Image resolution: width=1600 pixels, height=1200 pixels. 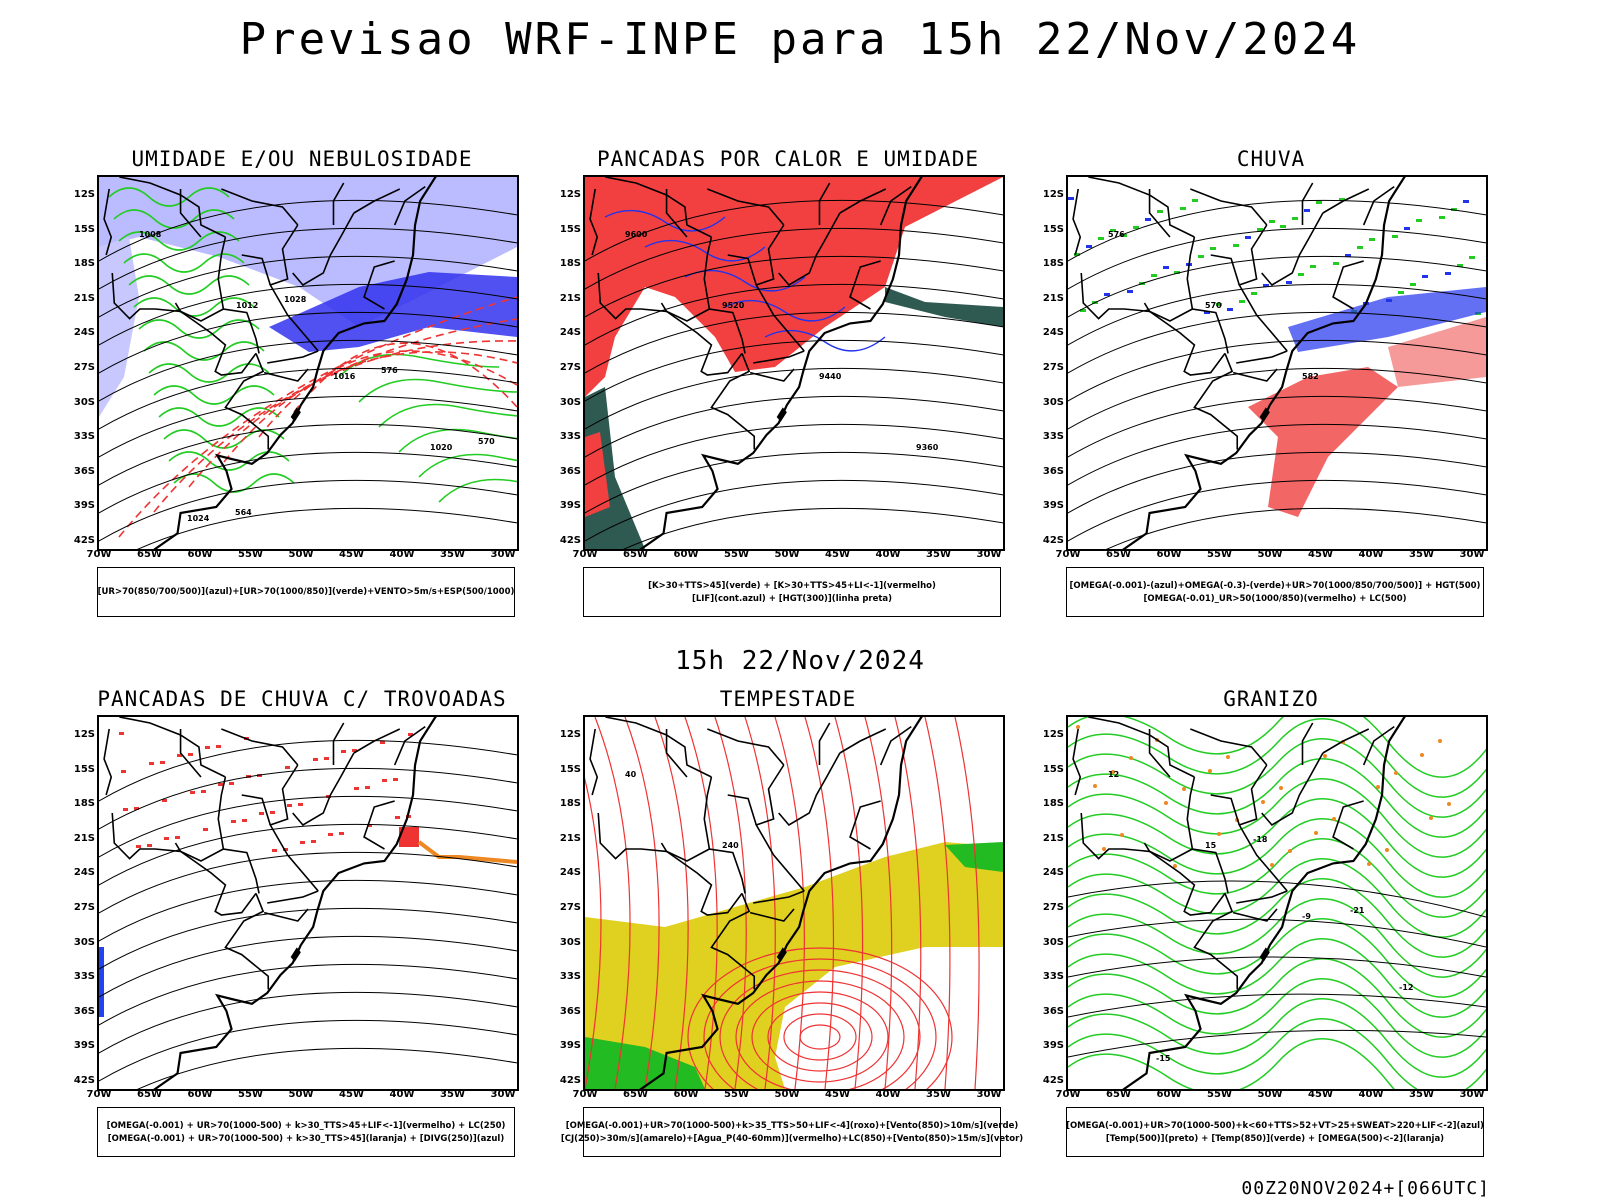 What do you see at coordinates (635, 1094) in the screenshot?
I see `lon-tick-label: 65W` at bounding box center [635, 1094].